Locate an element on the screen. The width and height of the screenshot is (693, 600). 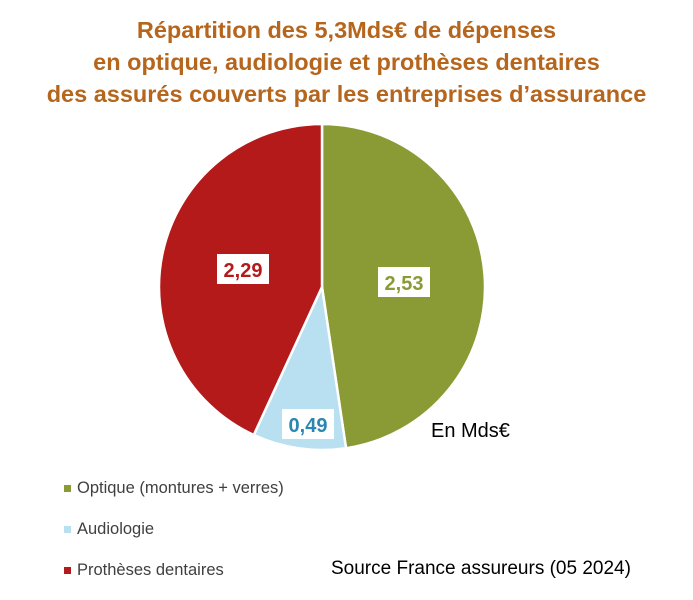
data-label-1: 2,53 is located at coordinates (404, 282).